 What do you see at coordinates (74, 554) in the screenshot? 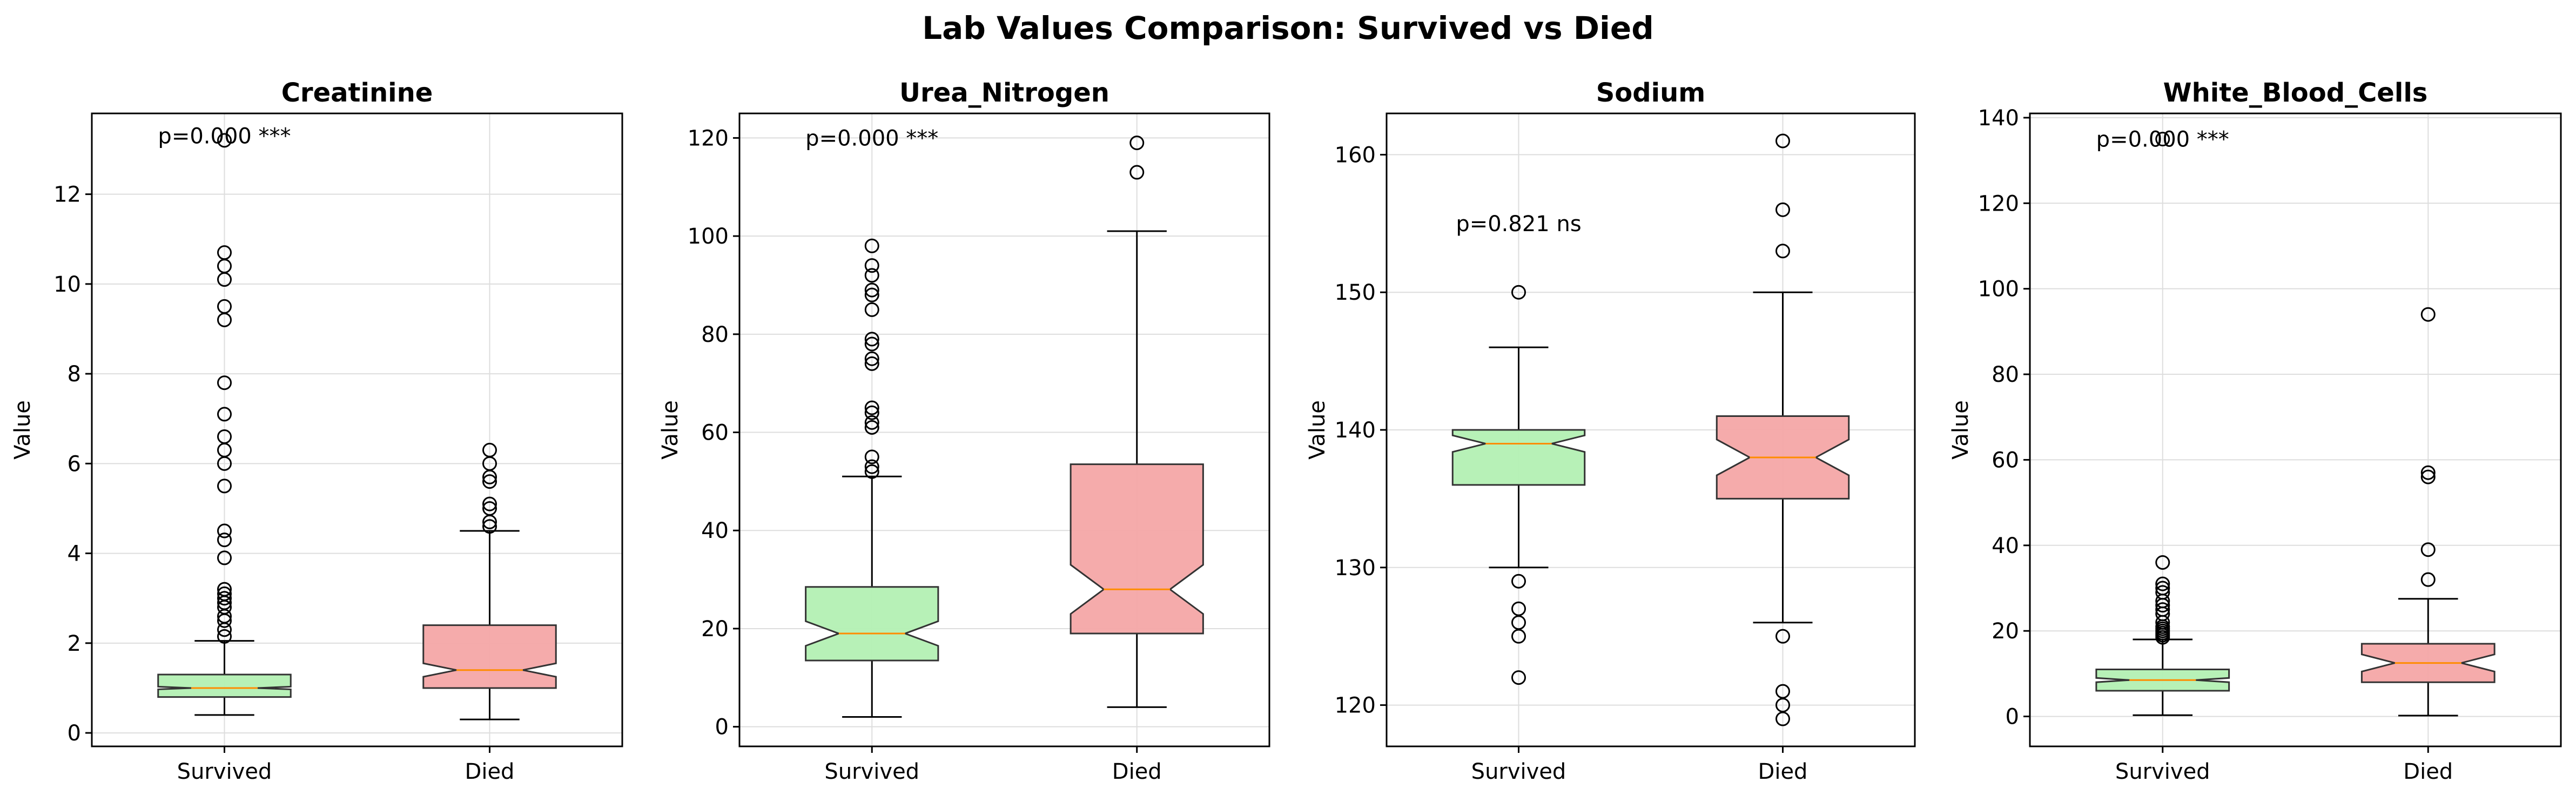
I see `y-tick-label: 4` at bounding box center [74, 554].